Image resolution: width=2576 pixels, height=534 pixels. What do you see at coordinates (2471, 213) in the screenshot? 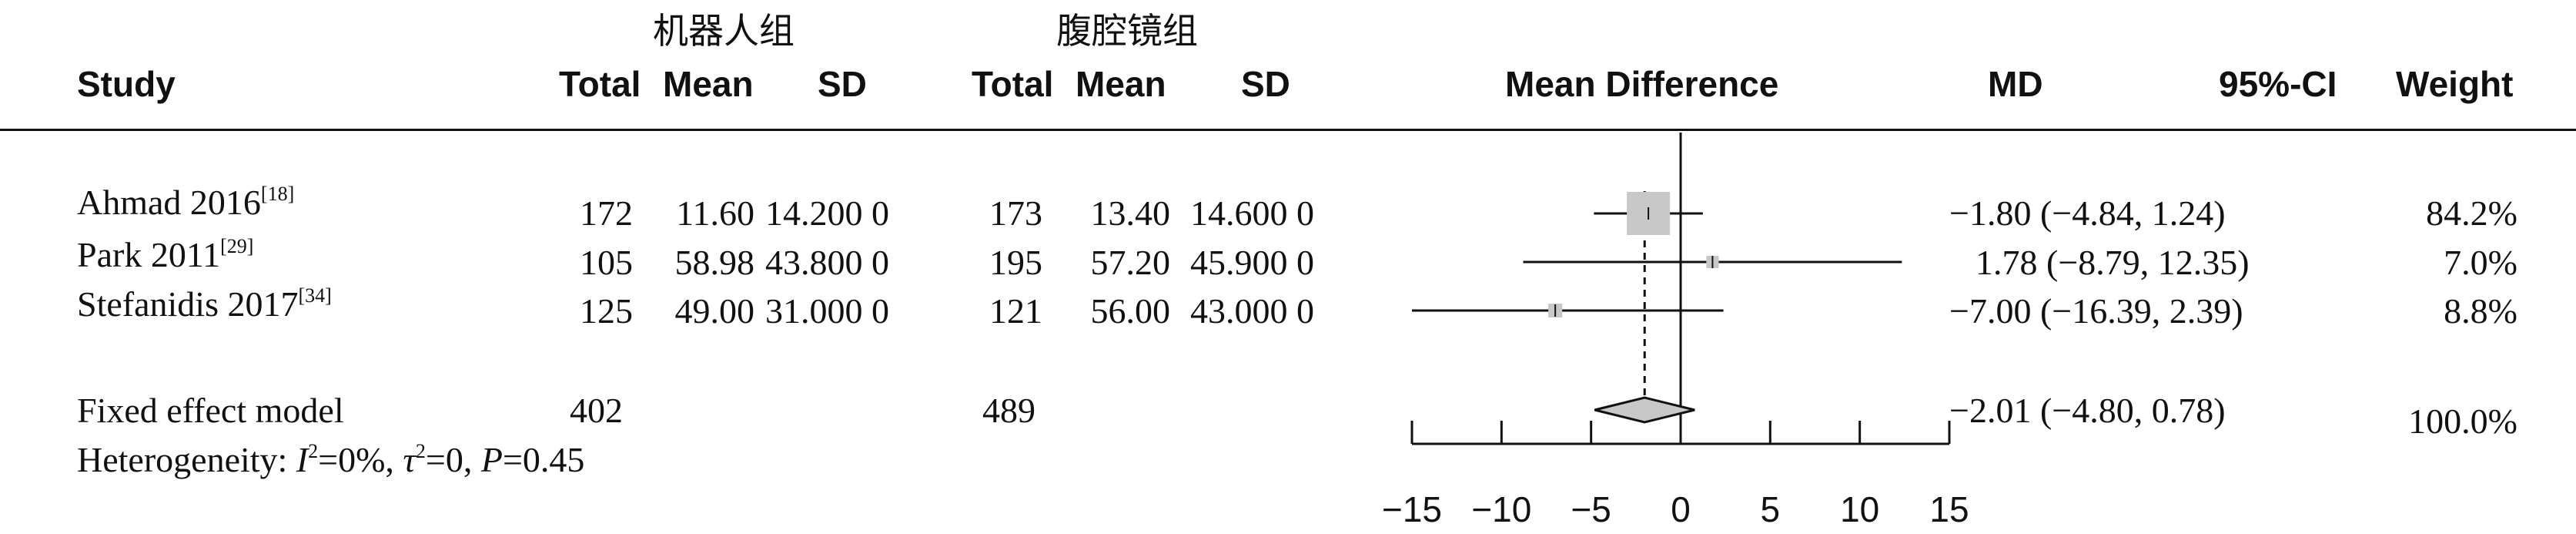
I see `study-weight: 84.2%` at bounding box center [2471, 213].